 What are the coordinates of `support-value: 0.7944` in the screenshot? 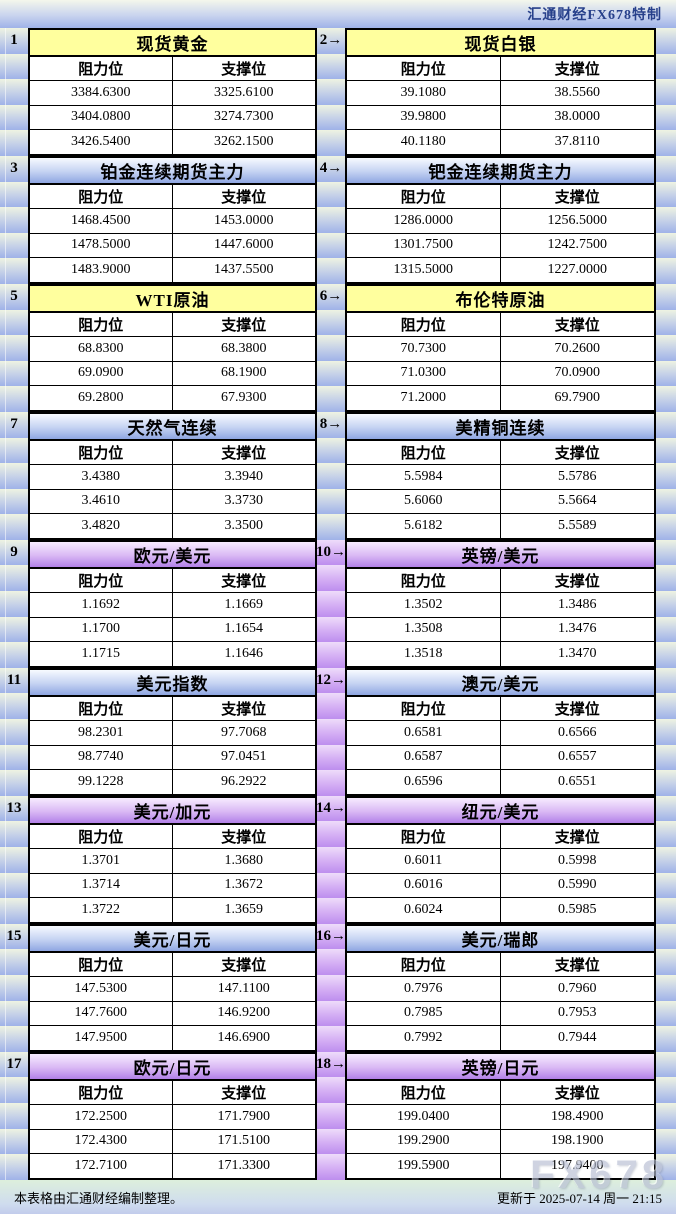 It's located at (577, 1037).